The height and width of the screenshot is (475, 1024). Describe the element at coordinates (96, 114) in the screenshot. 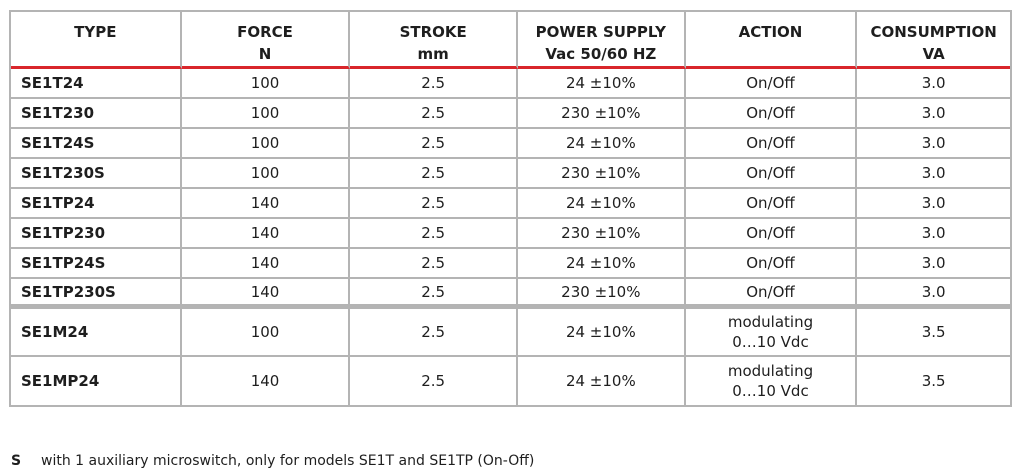

I see `cell-type: SE1T230` at that location.